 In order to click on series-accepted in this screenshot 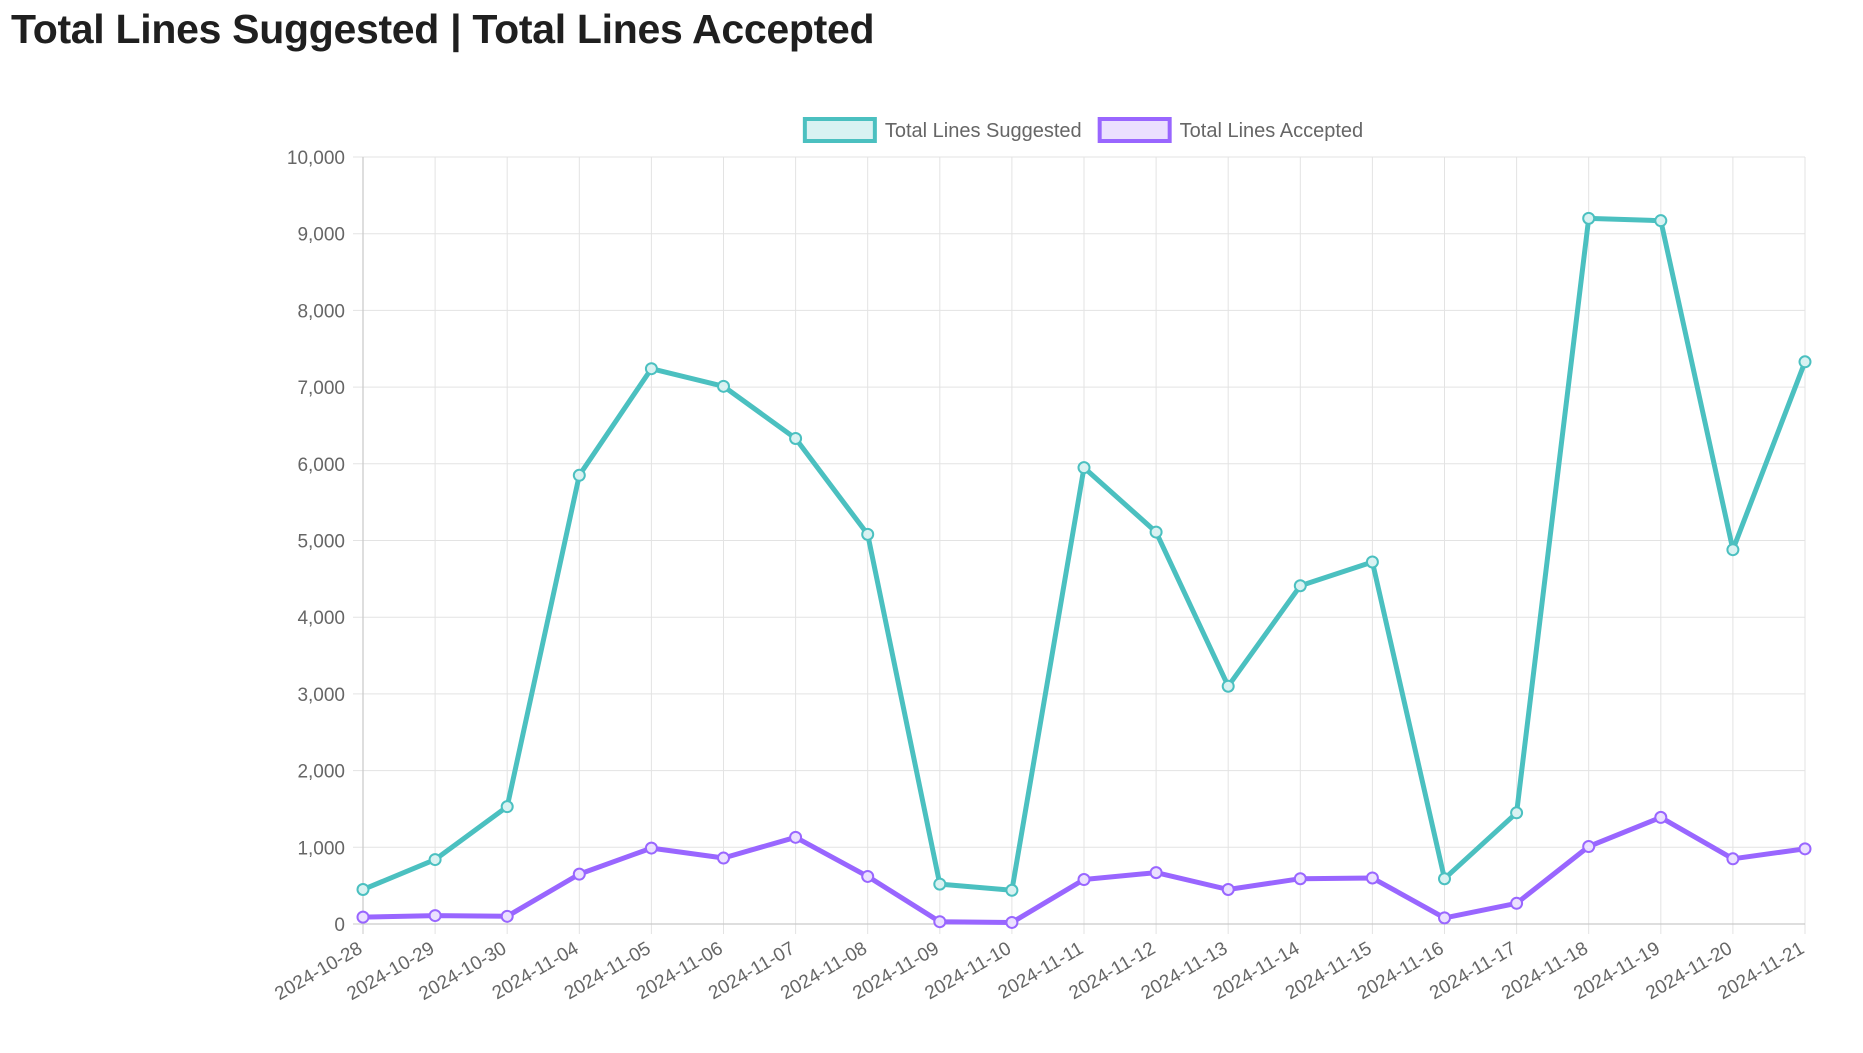, I will do `click(1084, 869)`.